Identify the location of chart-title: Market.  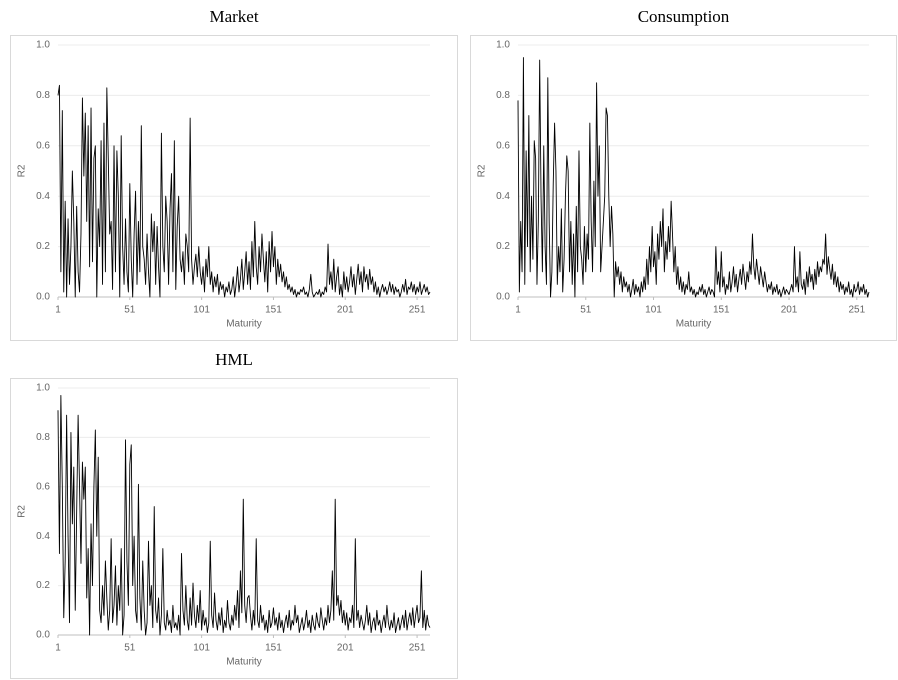
(233, 16).